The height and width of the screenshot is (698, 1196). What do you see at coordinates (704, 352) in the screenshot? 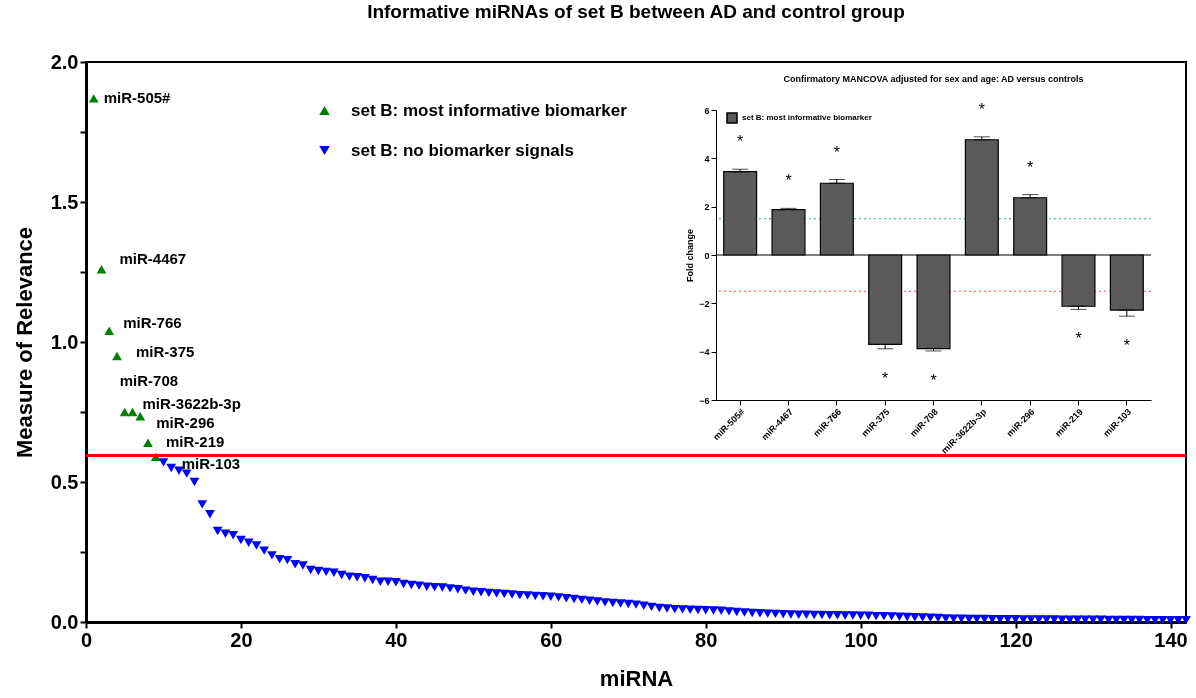
I see `y-tick-label: −4` at bounding box center [704, 352].